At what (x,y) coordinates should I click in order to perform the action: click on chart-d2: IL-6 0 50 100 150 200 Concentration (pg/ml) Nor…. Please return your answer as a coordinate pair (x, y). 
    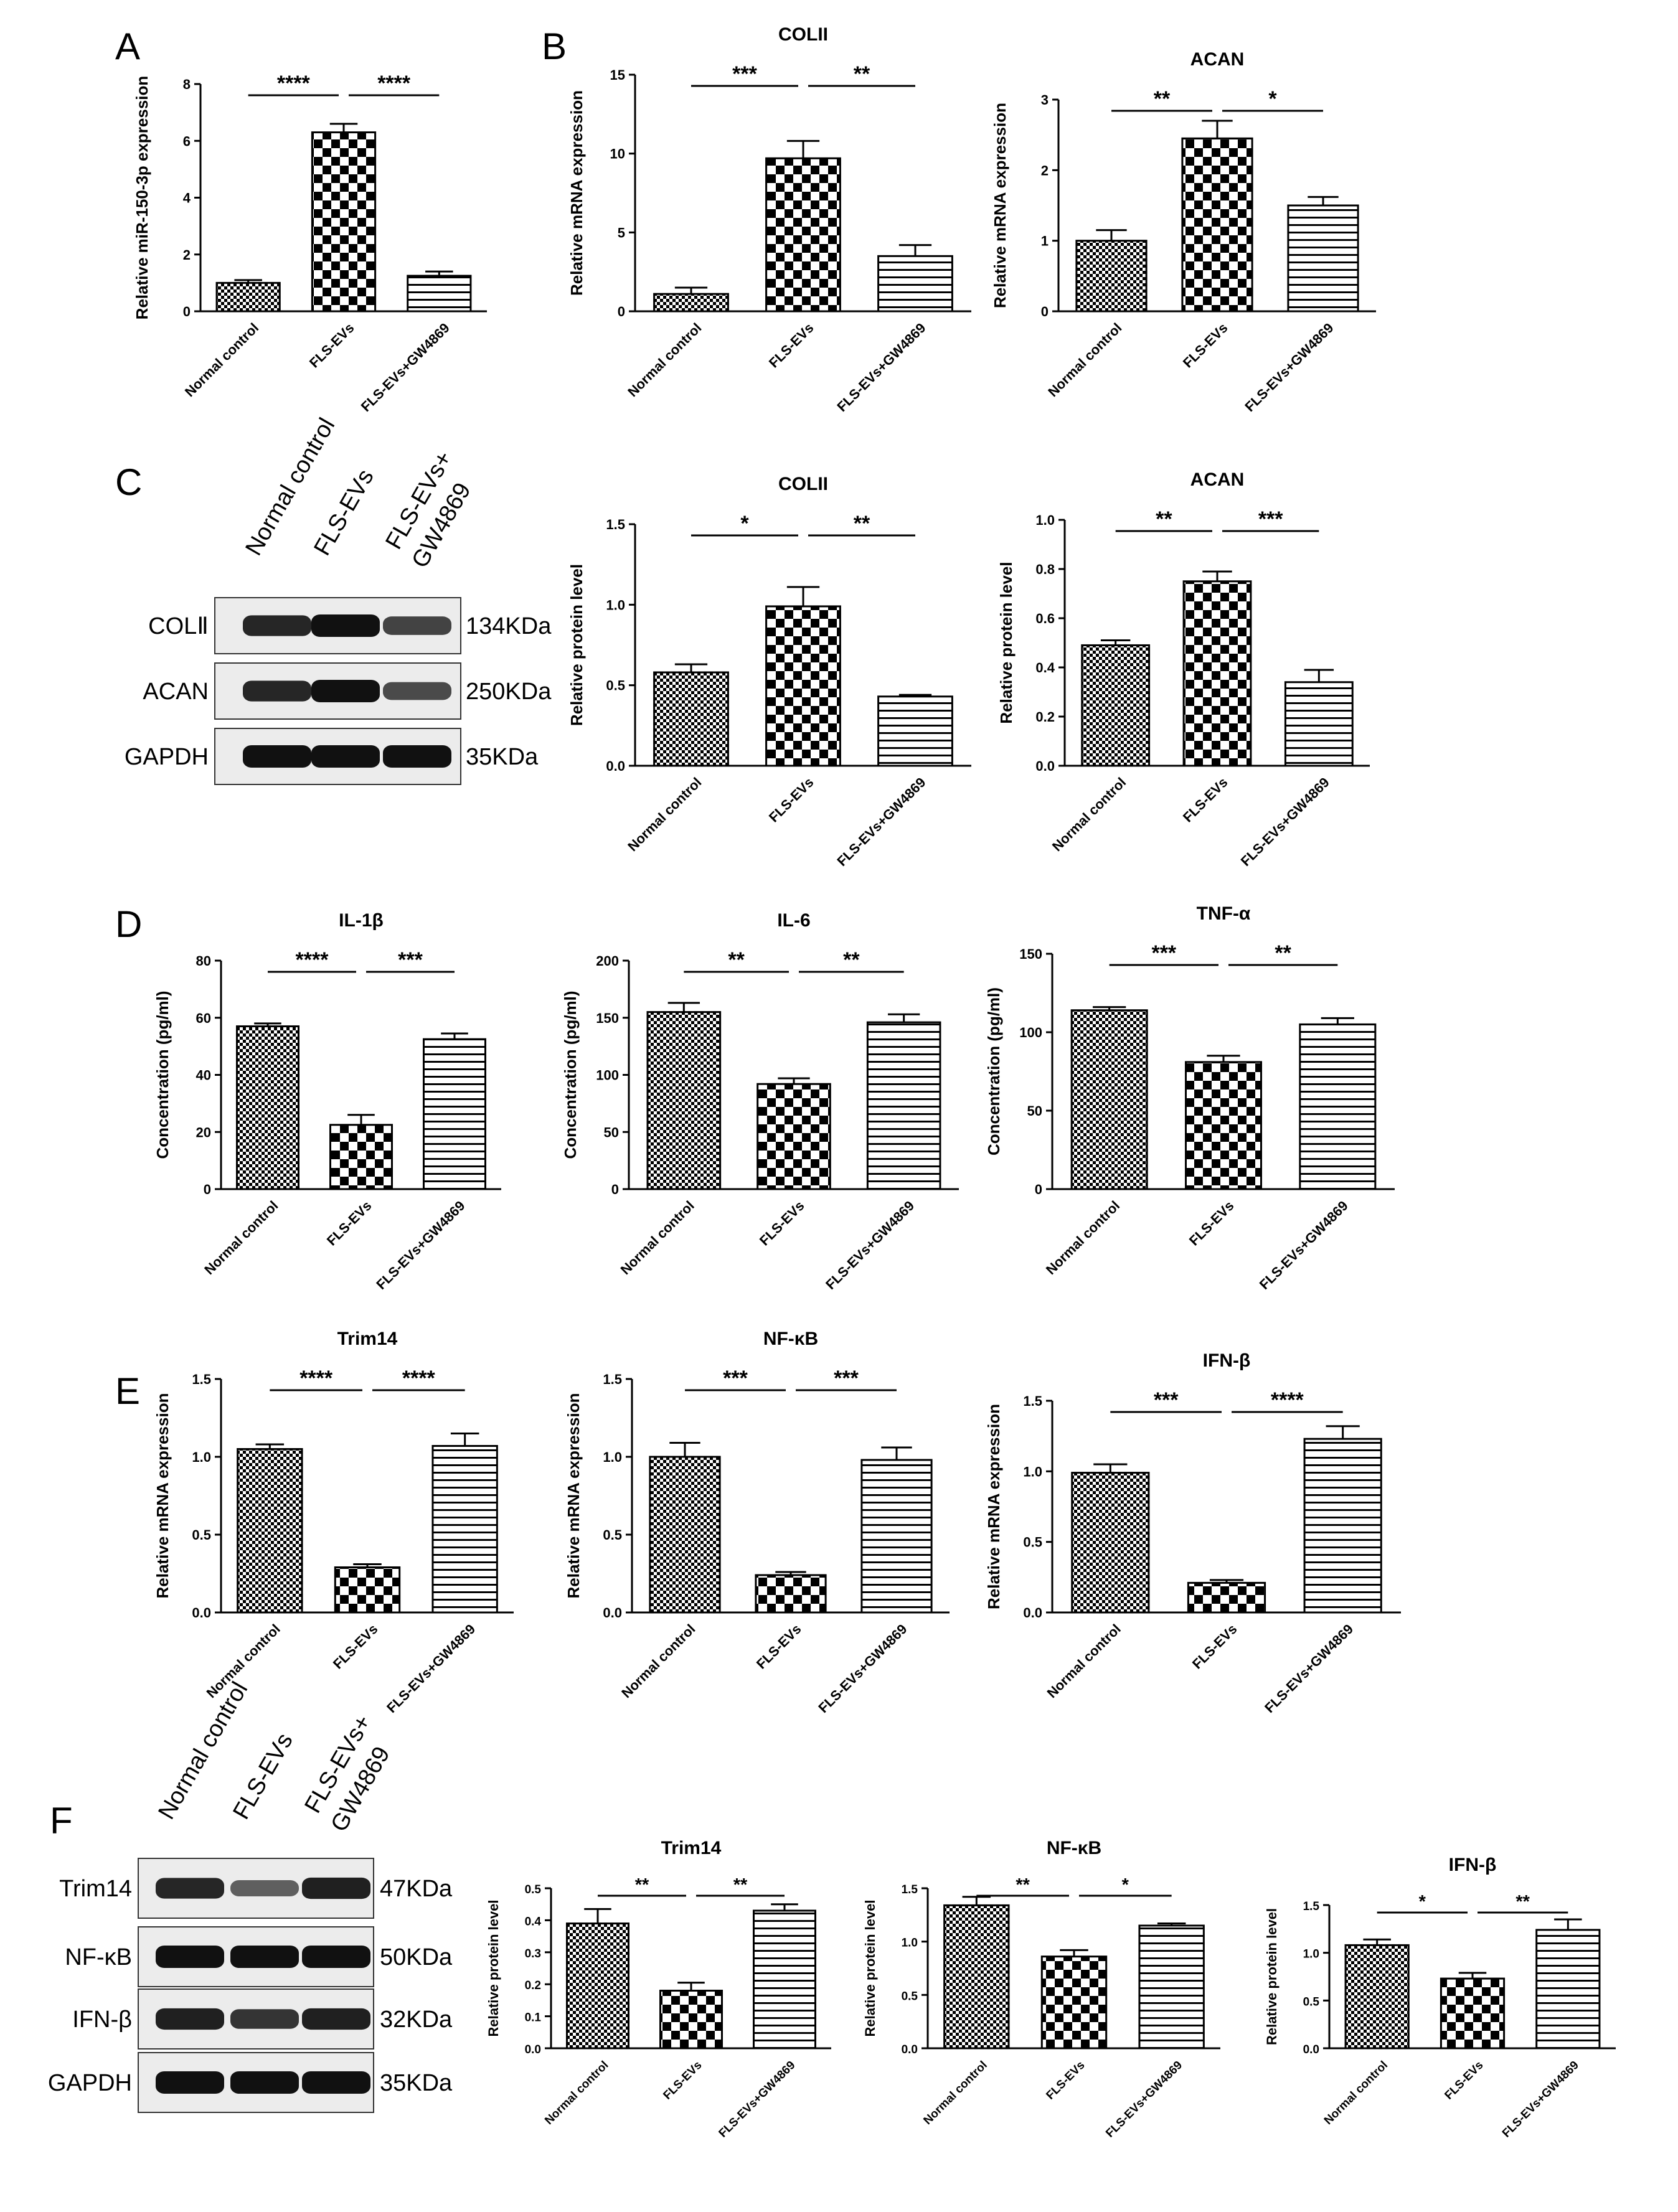
    Looking at the image, I should click on (760, 1101).